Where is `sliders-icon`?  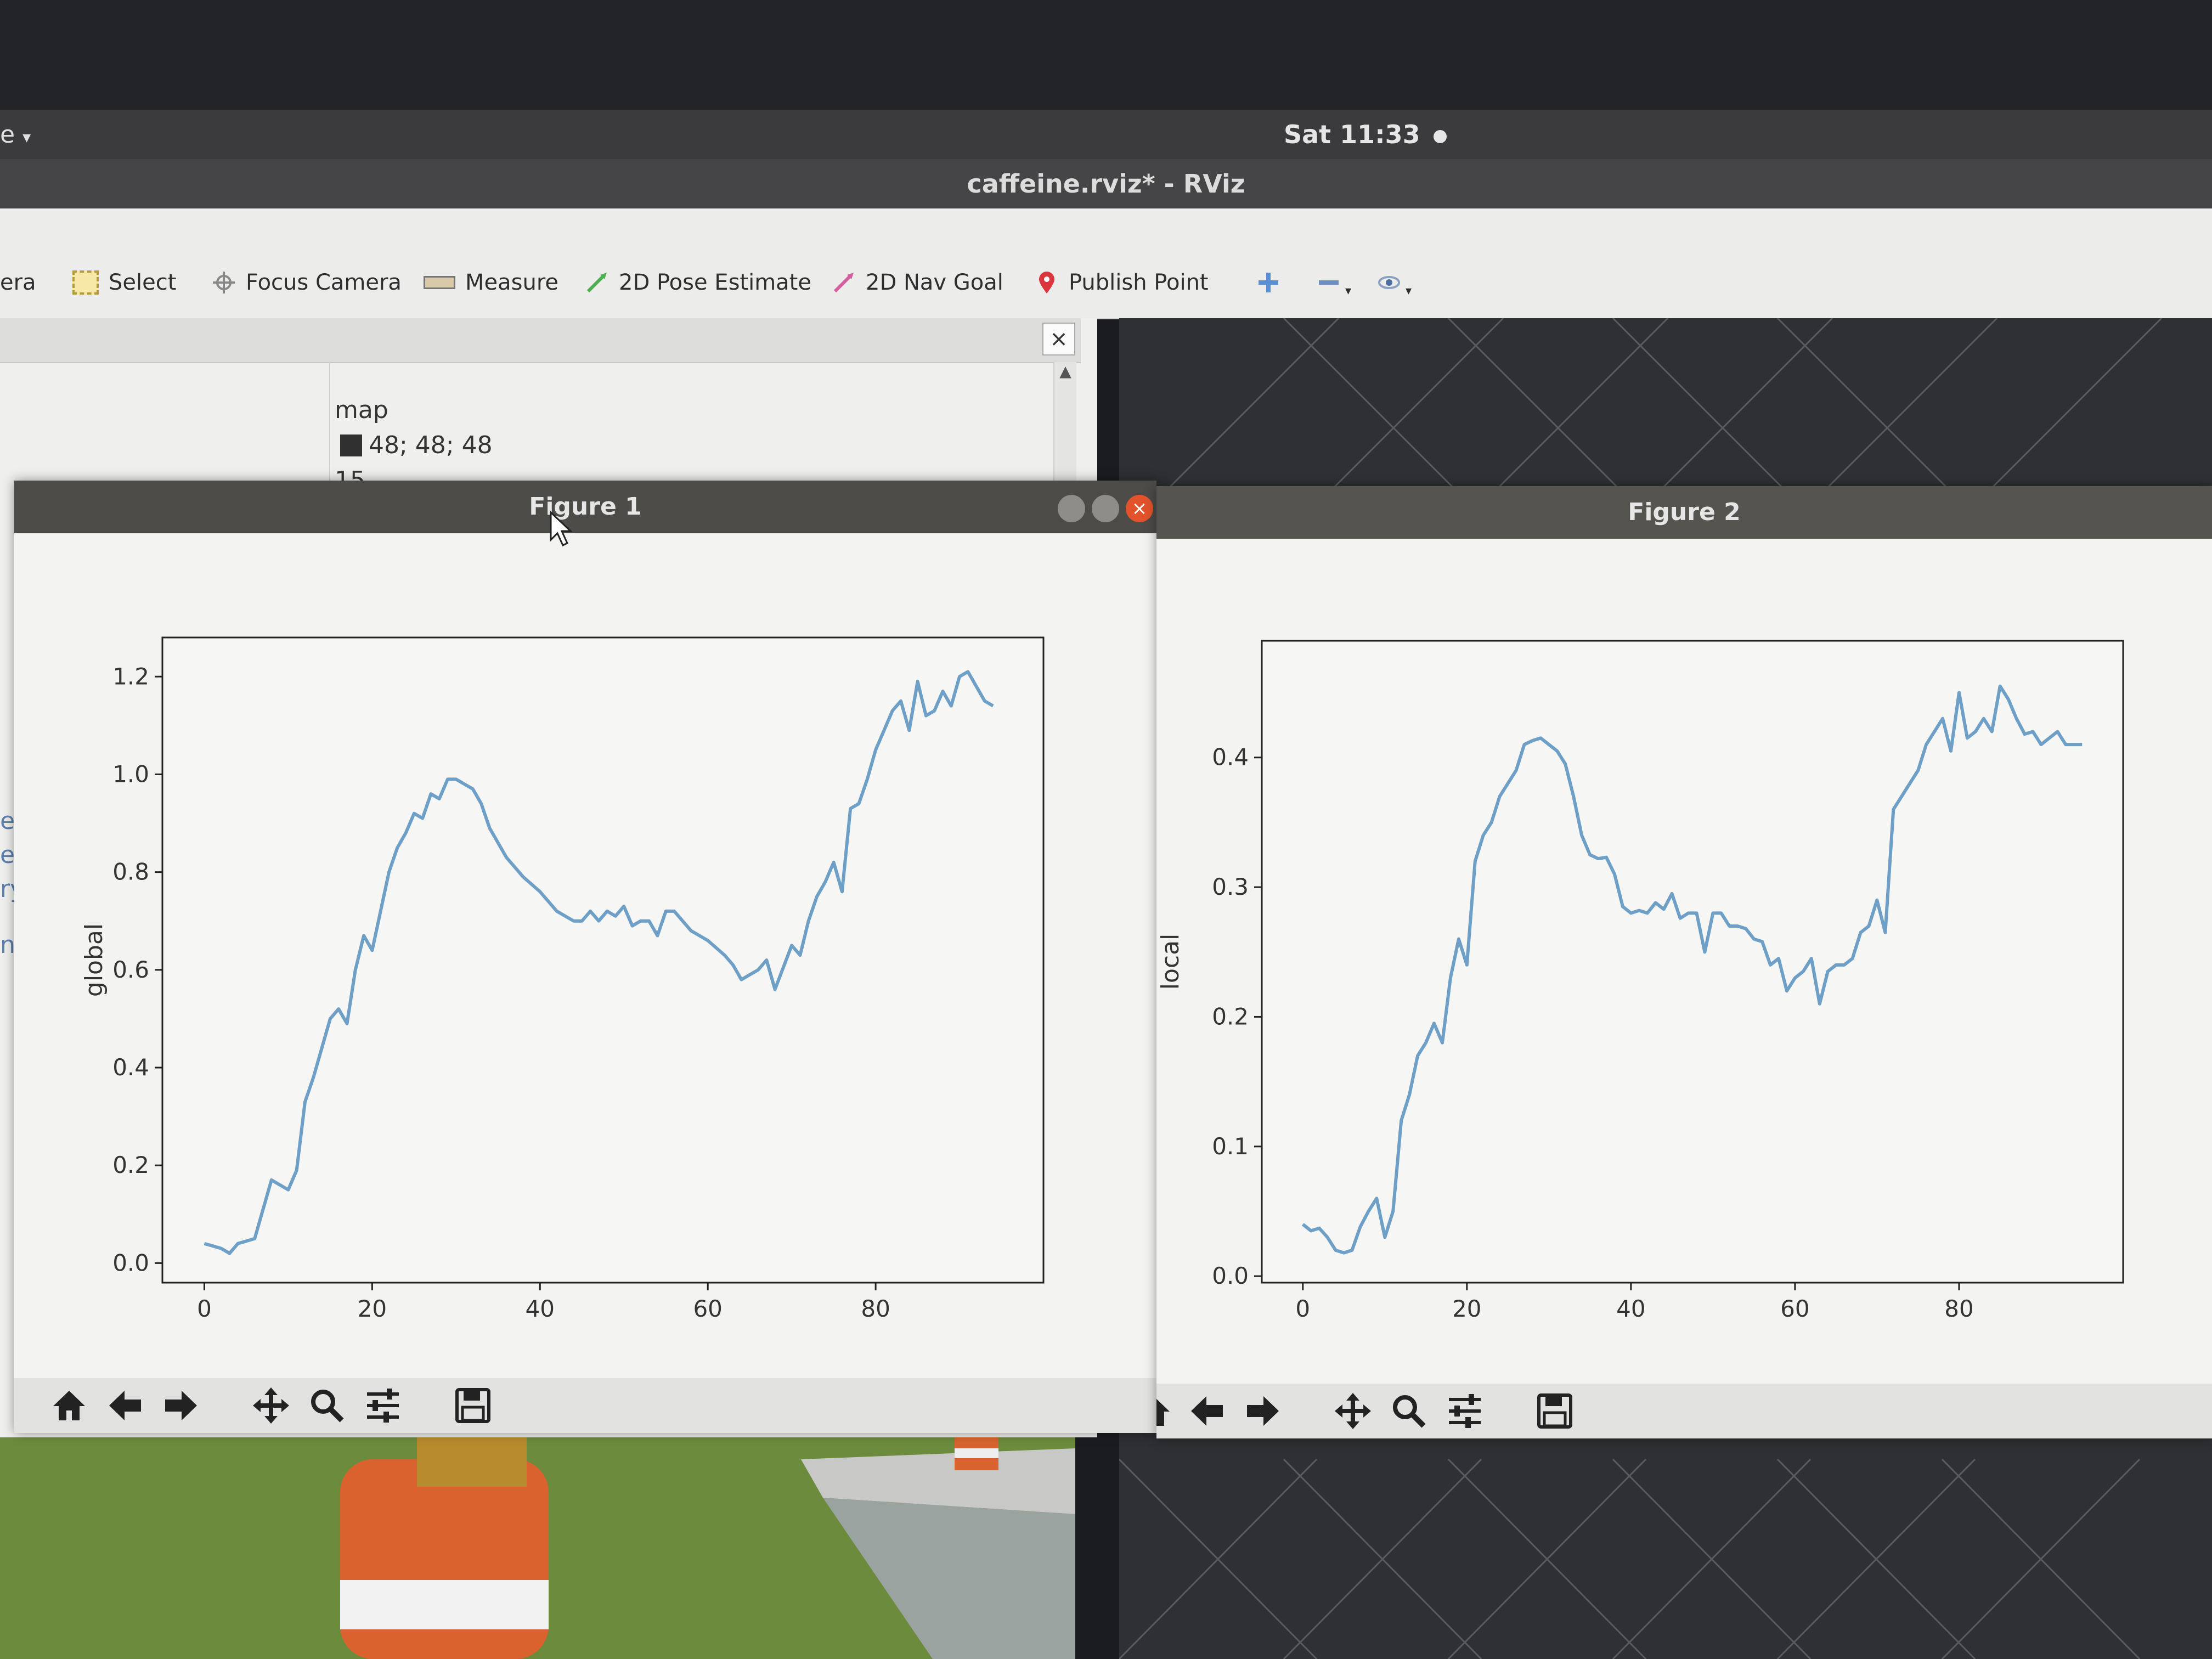
sliders-icon is located at coordinates (1465, 1411).